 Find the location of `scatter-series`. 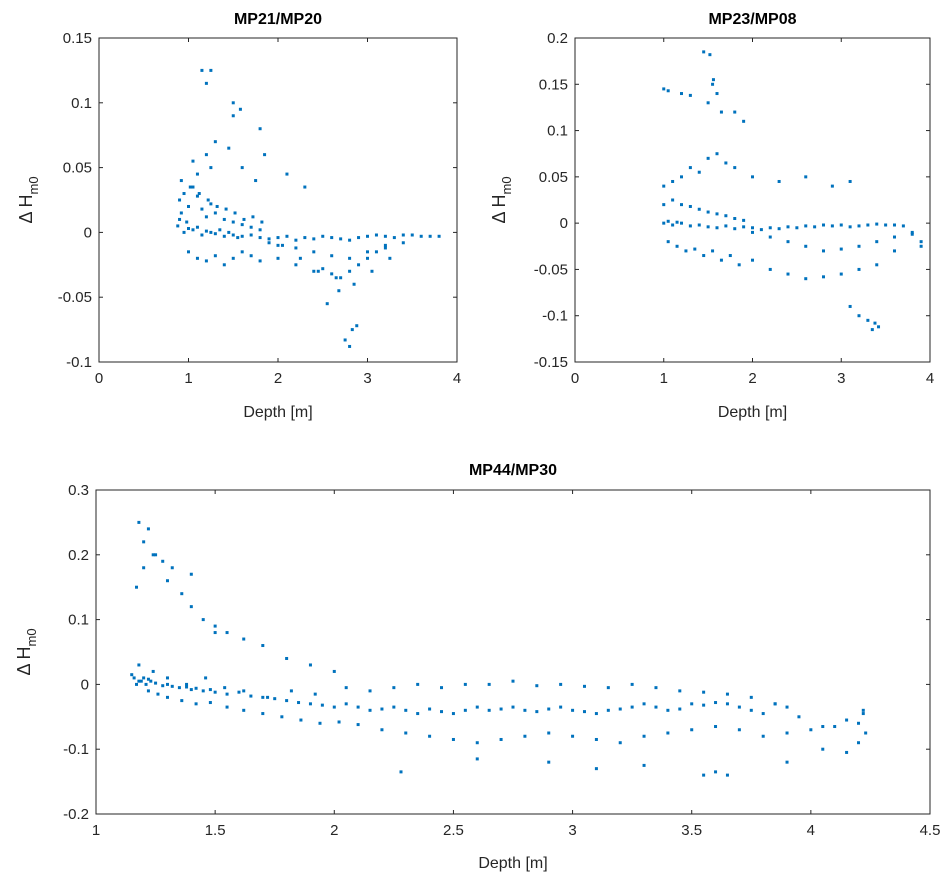

scatter-series is located at coordinates (308, 208).